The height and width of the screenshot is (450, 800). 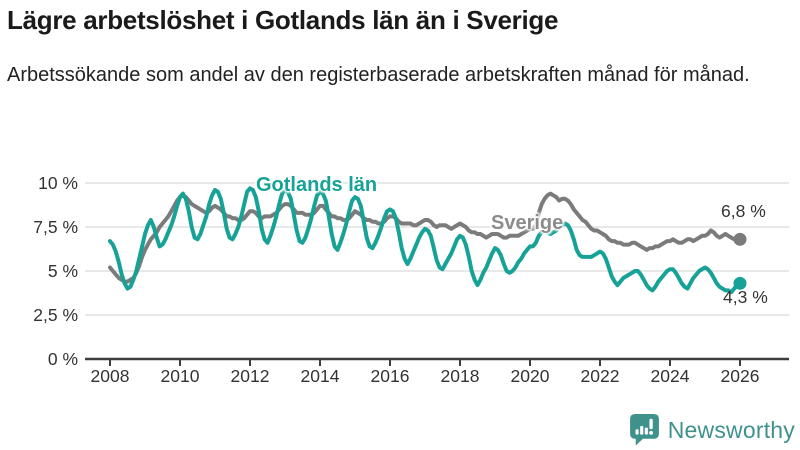 I want to click on x-axis-label: 2026, so click(x=740, y=376).